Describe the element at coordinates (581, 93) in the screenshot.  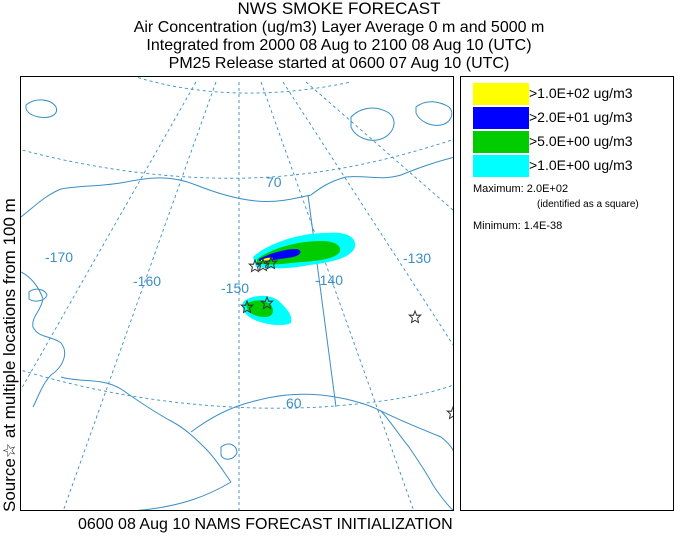
I see `legend-label: >1.0E+02 ug/m3` at that location.